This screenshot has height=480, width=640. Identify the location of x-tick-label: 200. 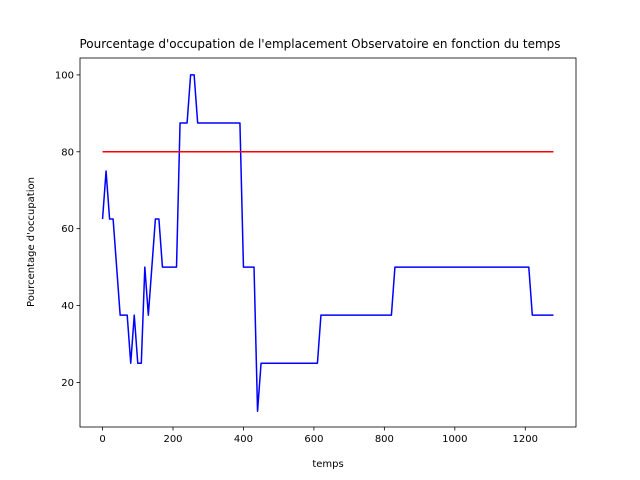
(172, 439).